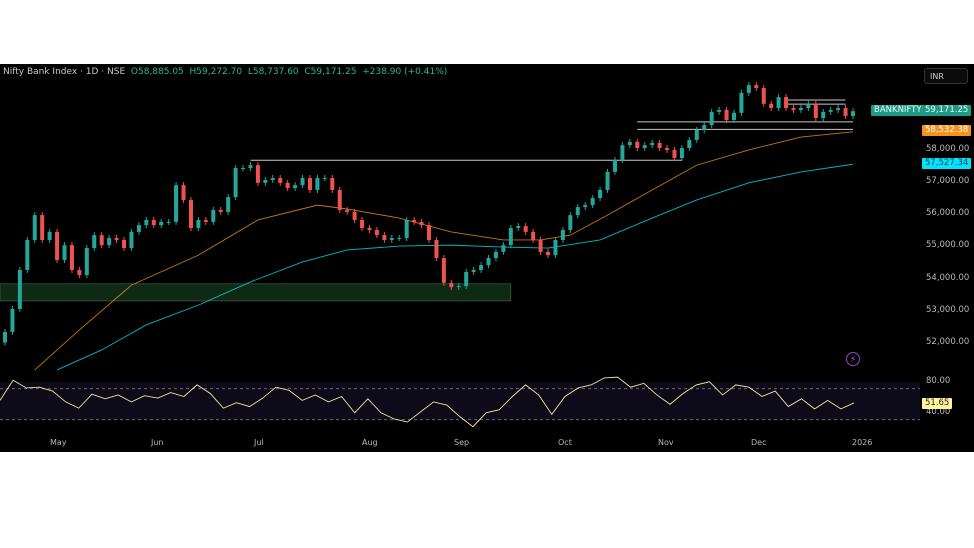  I want to click on currency-button: INR, so click(946, 76).